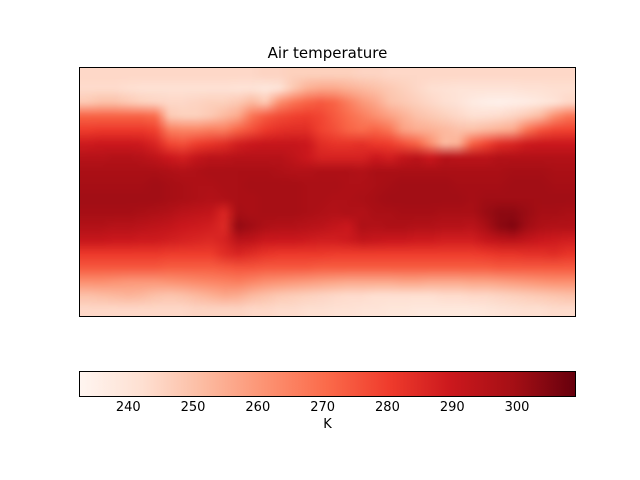 The width and height of the screenshot is (640, 480). I want to click on chart-title: Air temperature, so click(327, 53).